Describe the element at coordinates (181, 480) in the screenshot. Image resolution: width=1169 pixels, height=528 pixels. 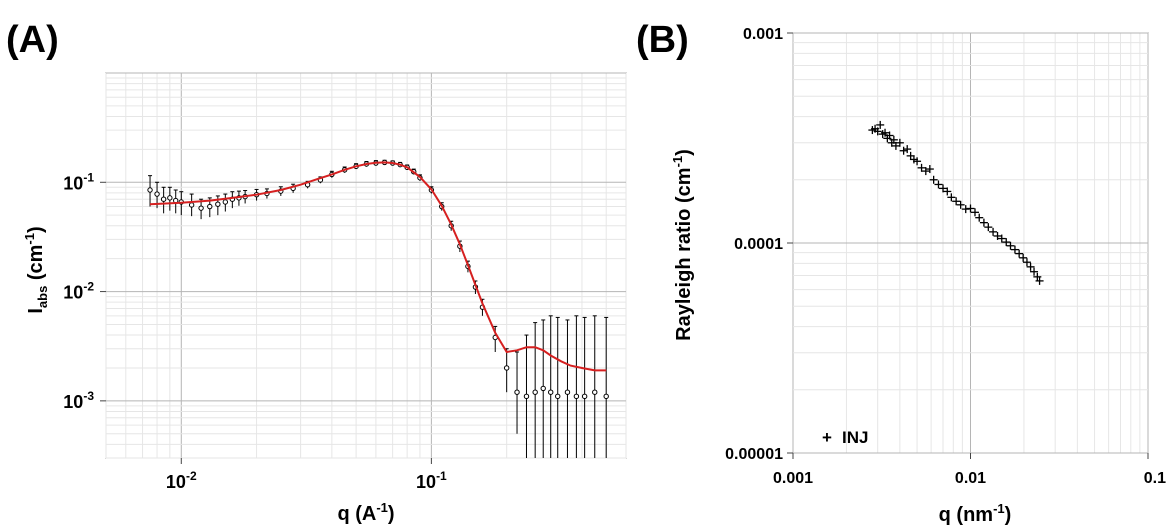
I see `x-tick-label: 10⁻²` at that location.